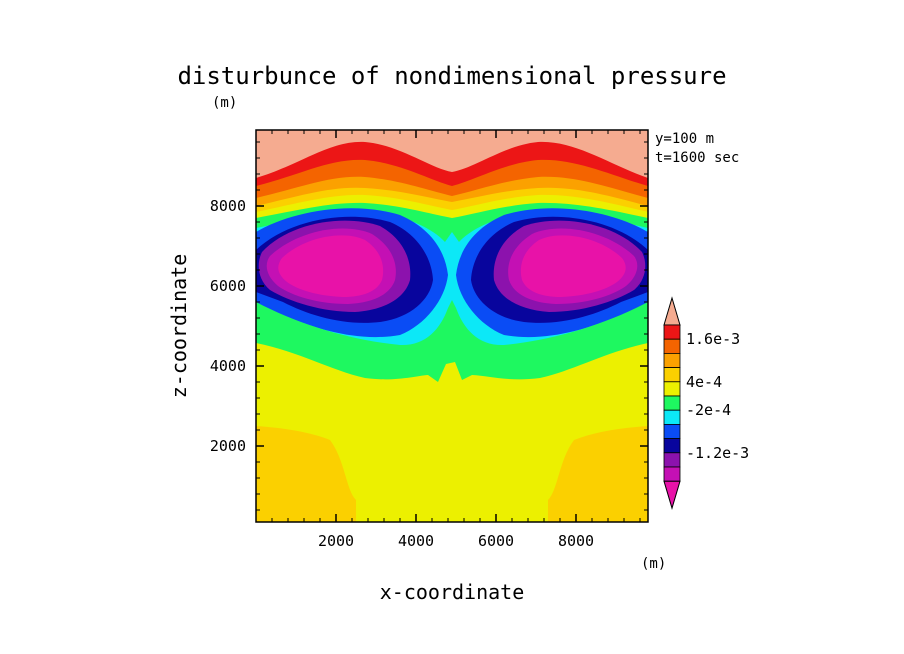  What do you see at coordinates (224, 103) in the screenshot?
I see `top-unit-label: (m)` at bounding box center [224, 103].